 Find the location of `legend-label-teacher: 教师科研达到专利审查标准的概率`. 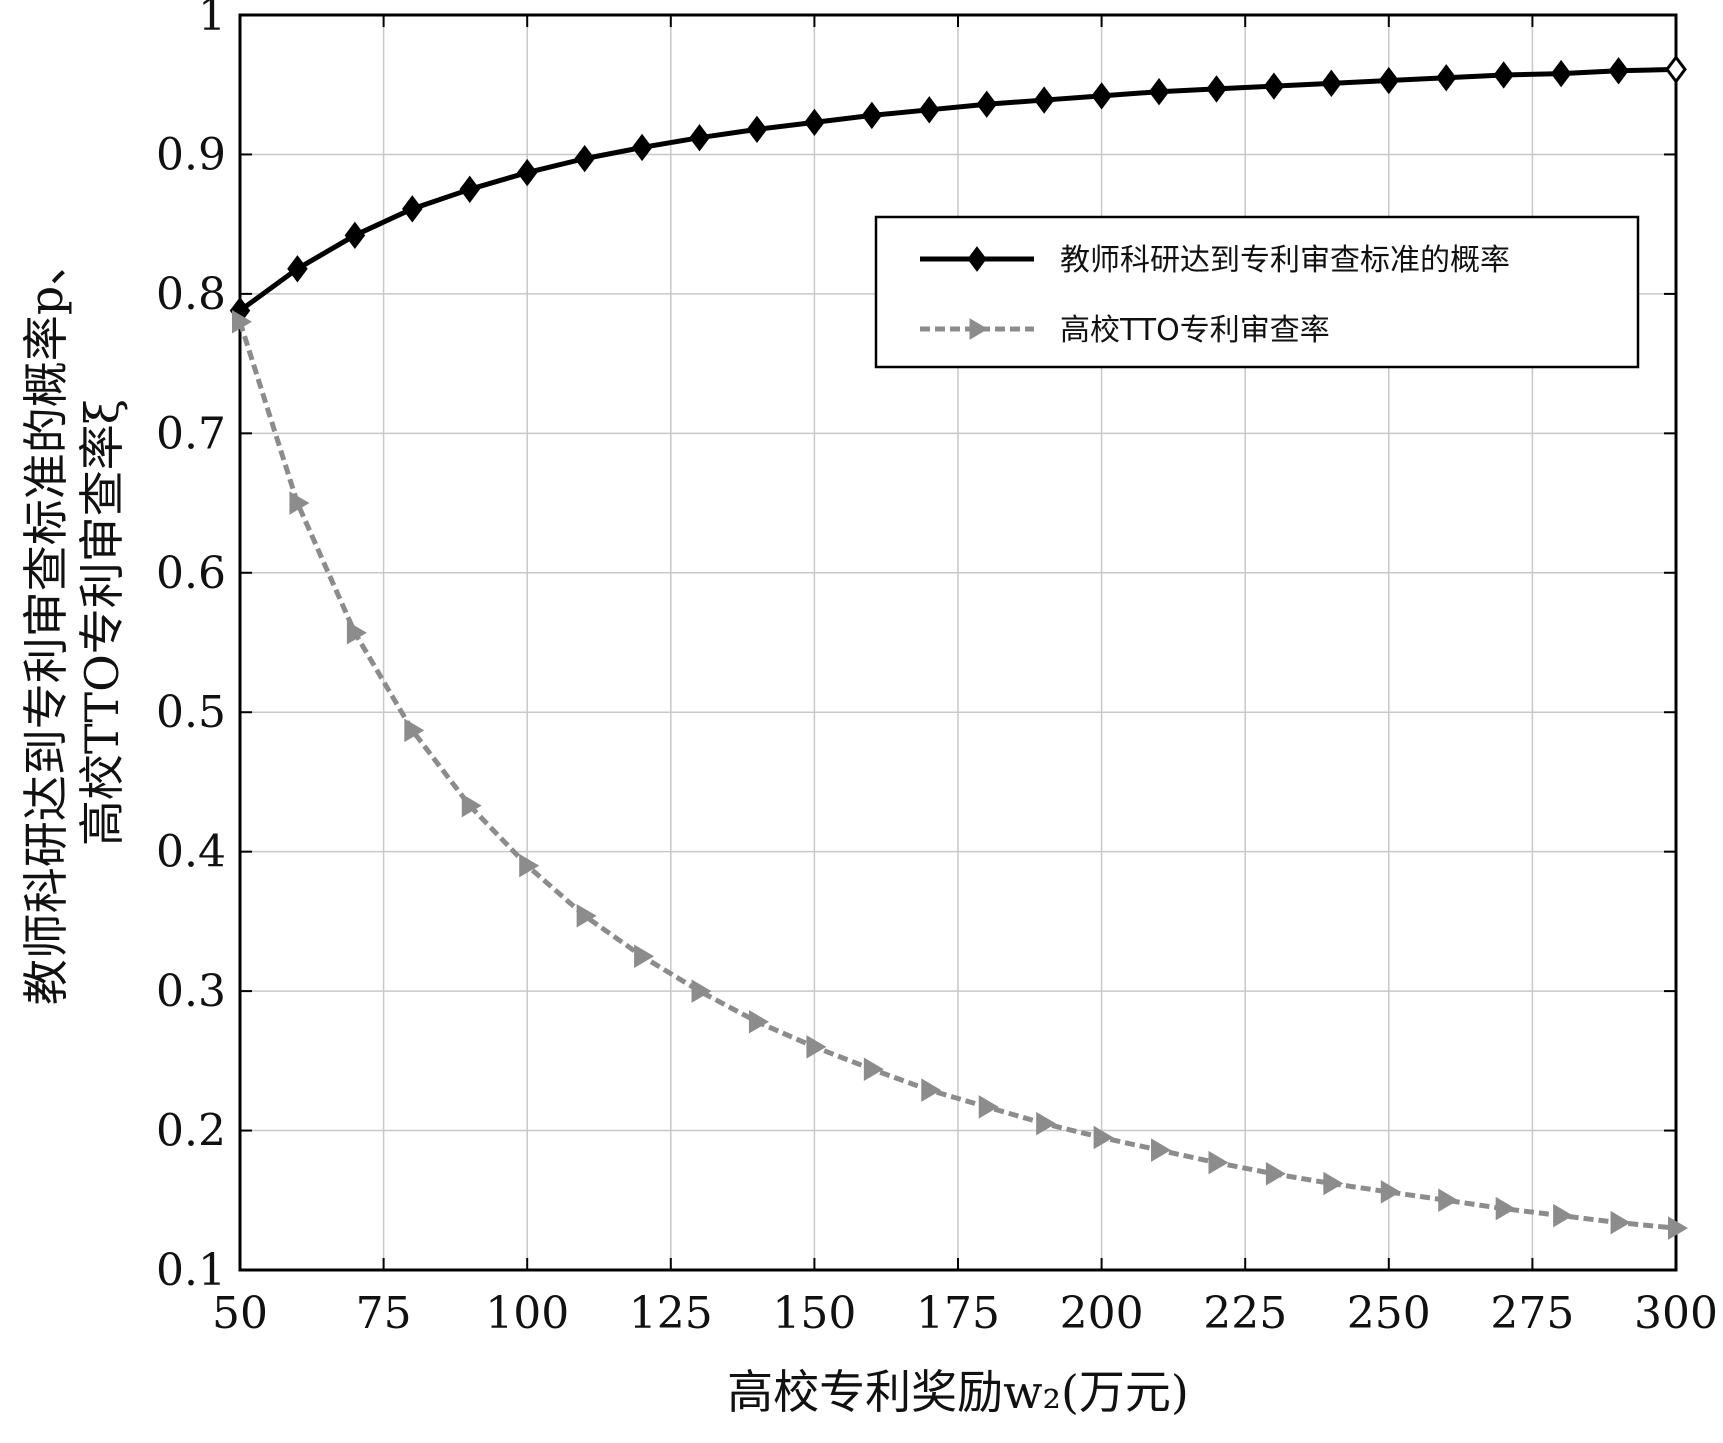

legend-label-teacher: 教师科研达到专利审查标准的概率 is located at coordinates (1285, 260).